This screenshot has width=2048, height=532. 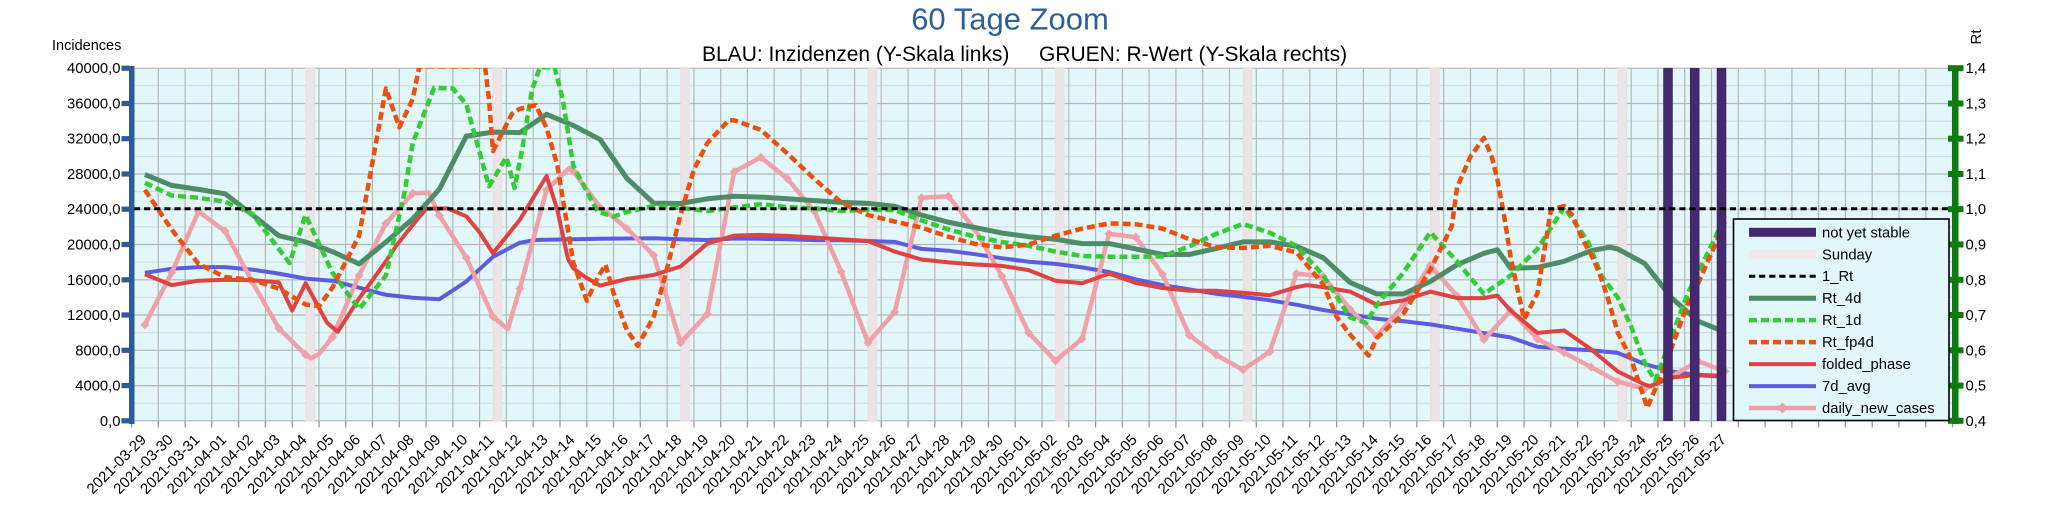 I want to click on svg-text: Sunday, so click(x=1847, y=255).